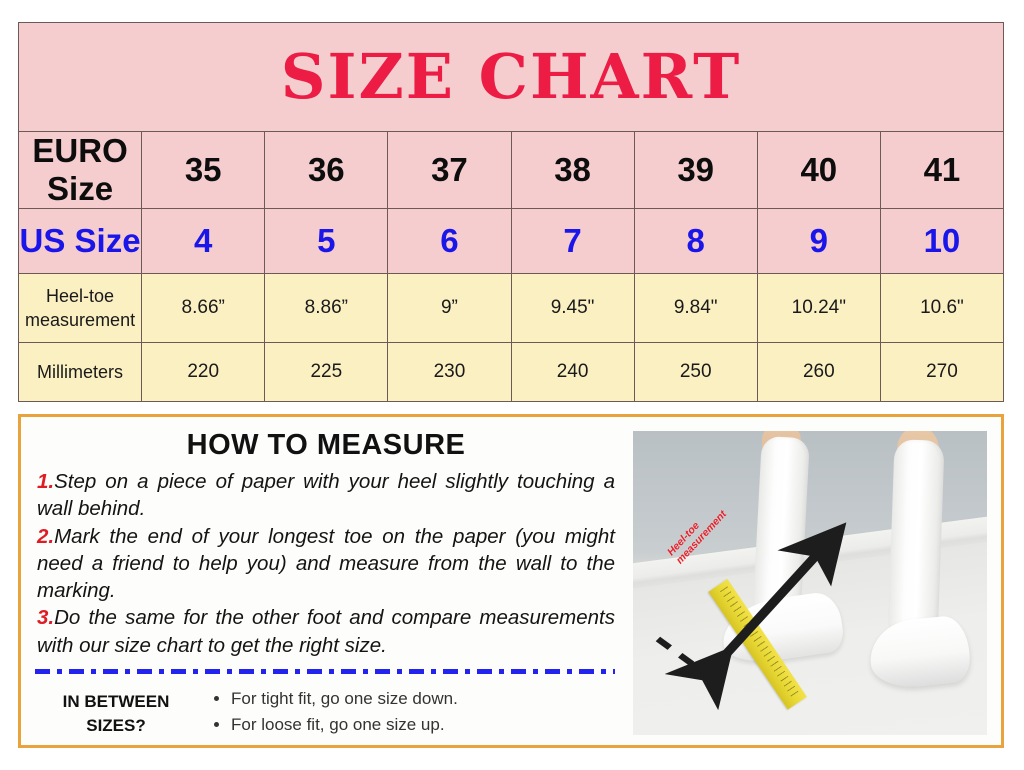  What do you see at coordinates (80, 295) in the screenshot?
I see `heel-toe-label-line1: Heel-toe` at bounding box center [80, 295].